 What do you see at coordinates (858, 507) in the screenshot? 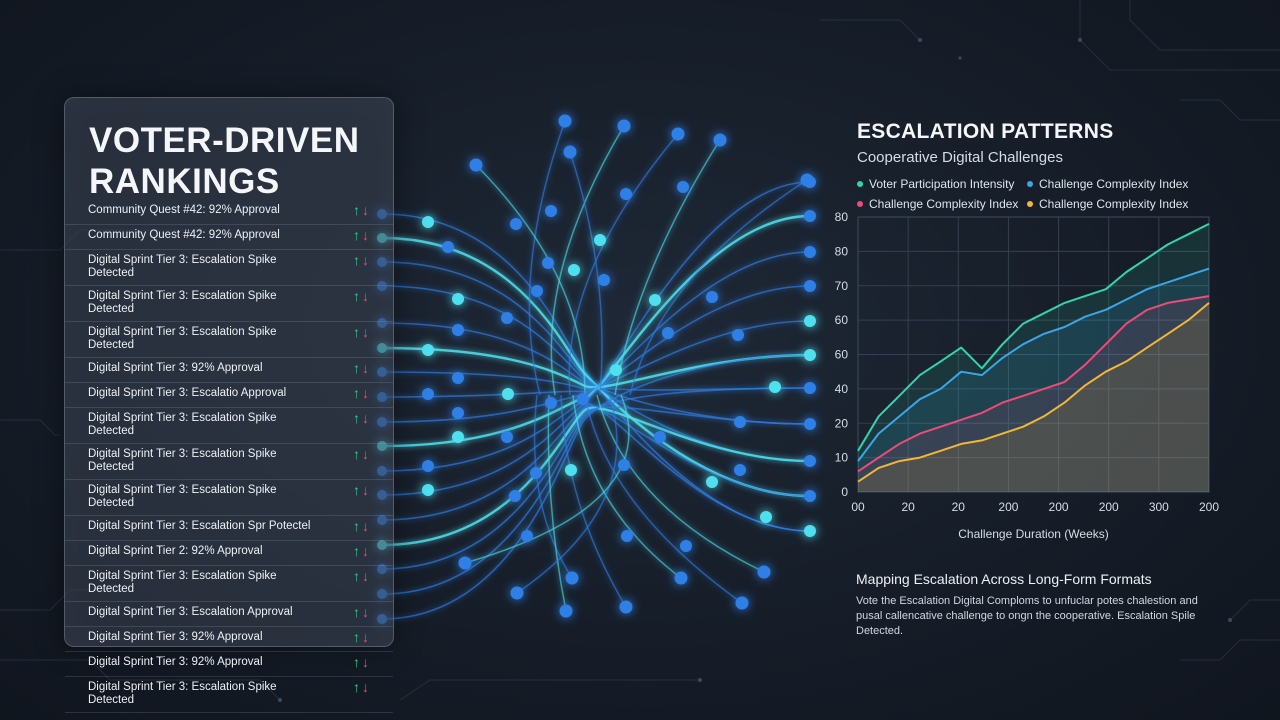
I see `x-tick-label: 00` at bounding box center [858, 507].